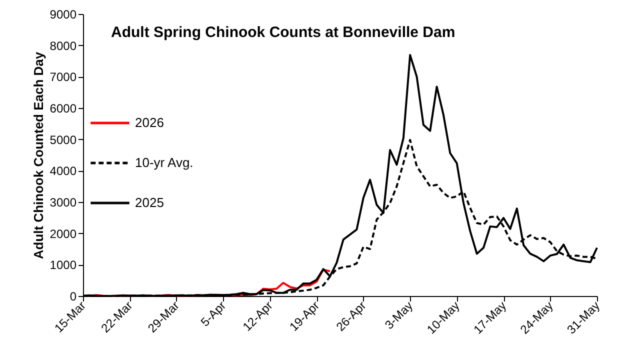  I want to click on y-tick-label: 2000, so click(63, 233).